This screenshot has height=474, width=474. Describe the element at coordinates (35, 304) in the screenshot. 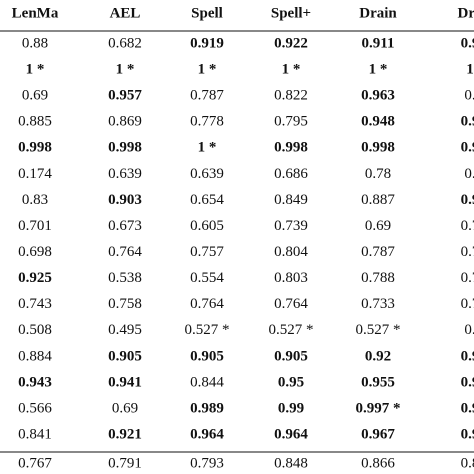

I see `cell: 0.743` at that location.